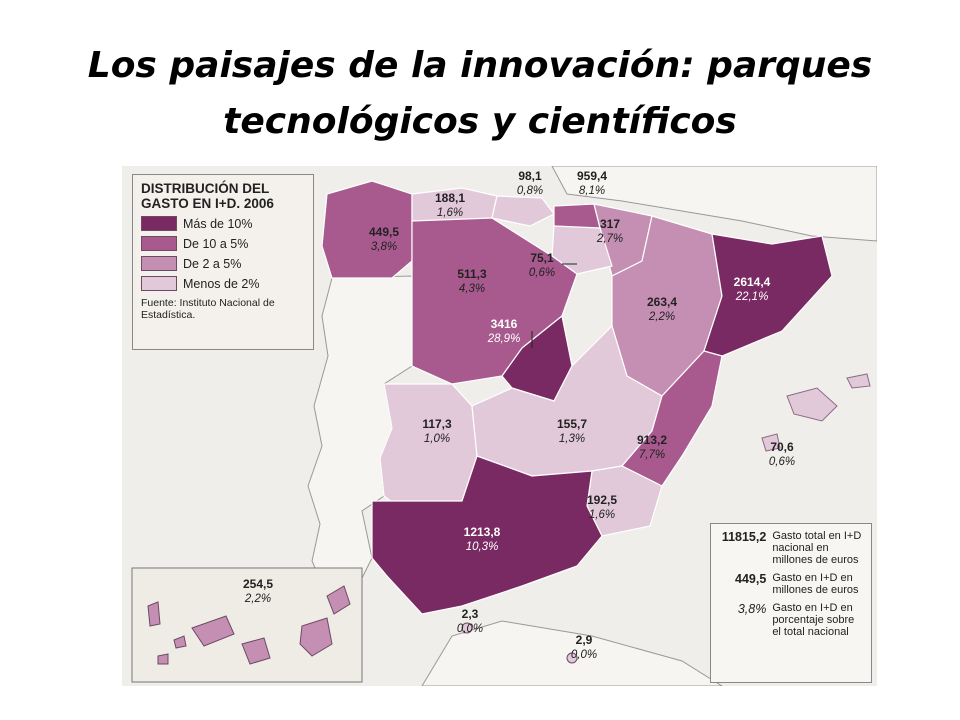 The image size is (960, 720). What do you see at coordinates (437, 424) in the screenshot?
I see `region-amount-label: 117,3` at bounding box center [437, 424].